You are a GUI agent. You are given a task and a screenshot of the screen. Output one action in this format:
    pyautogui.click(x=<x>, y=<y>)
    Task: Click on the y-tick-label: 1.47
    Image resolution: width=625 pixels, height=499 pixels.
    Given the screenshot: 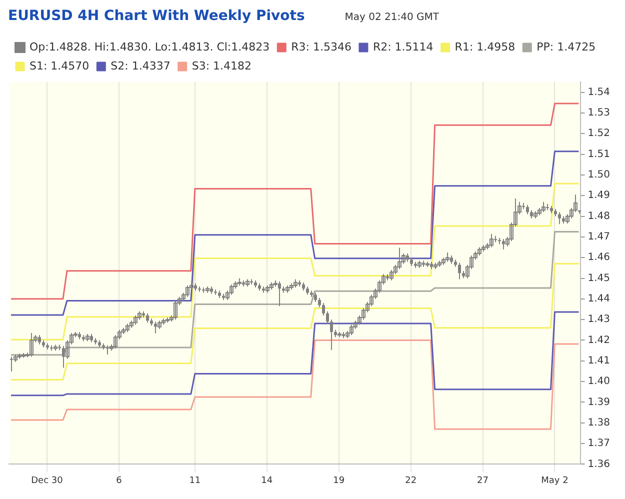 What is the action you would take?
    pyautogui.click(x=599, y=237)
    